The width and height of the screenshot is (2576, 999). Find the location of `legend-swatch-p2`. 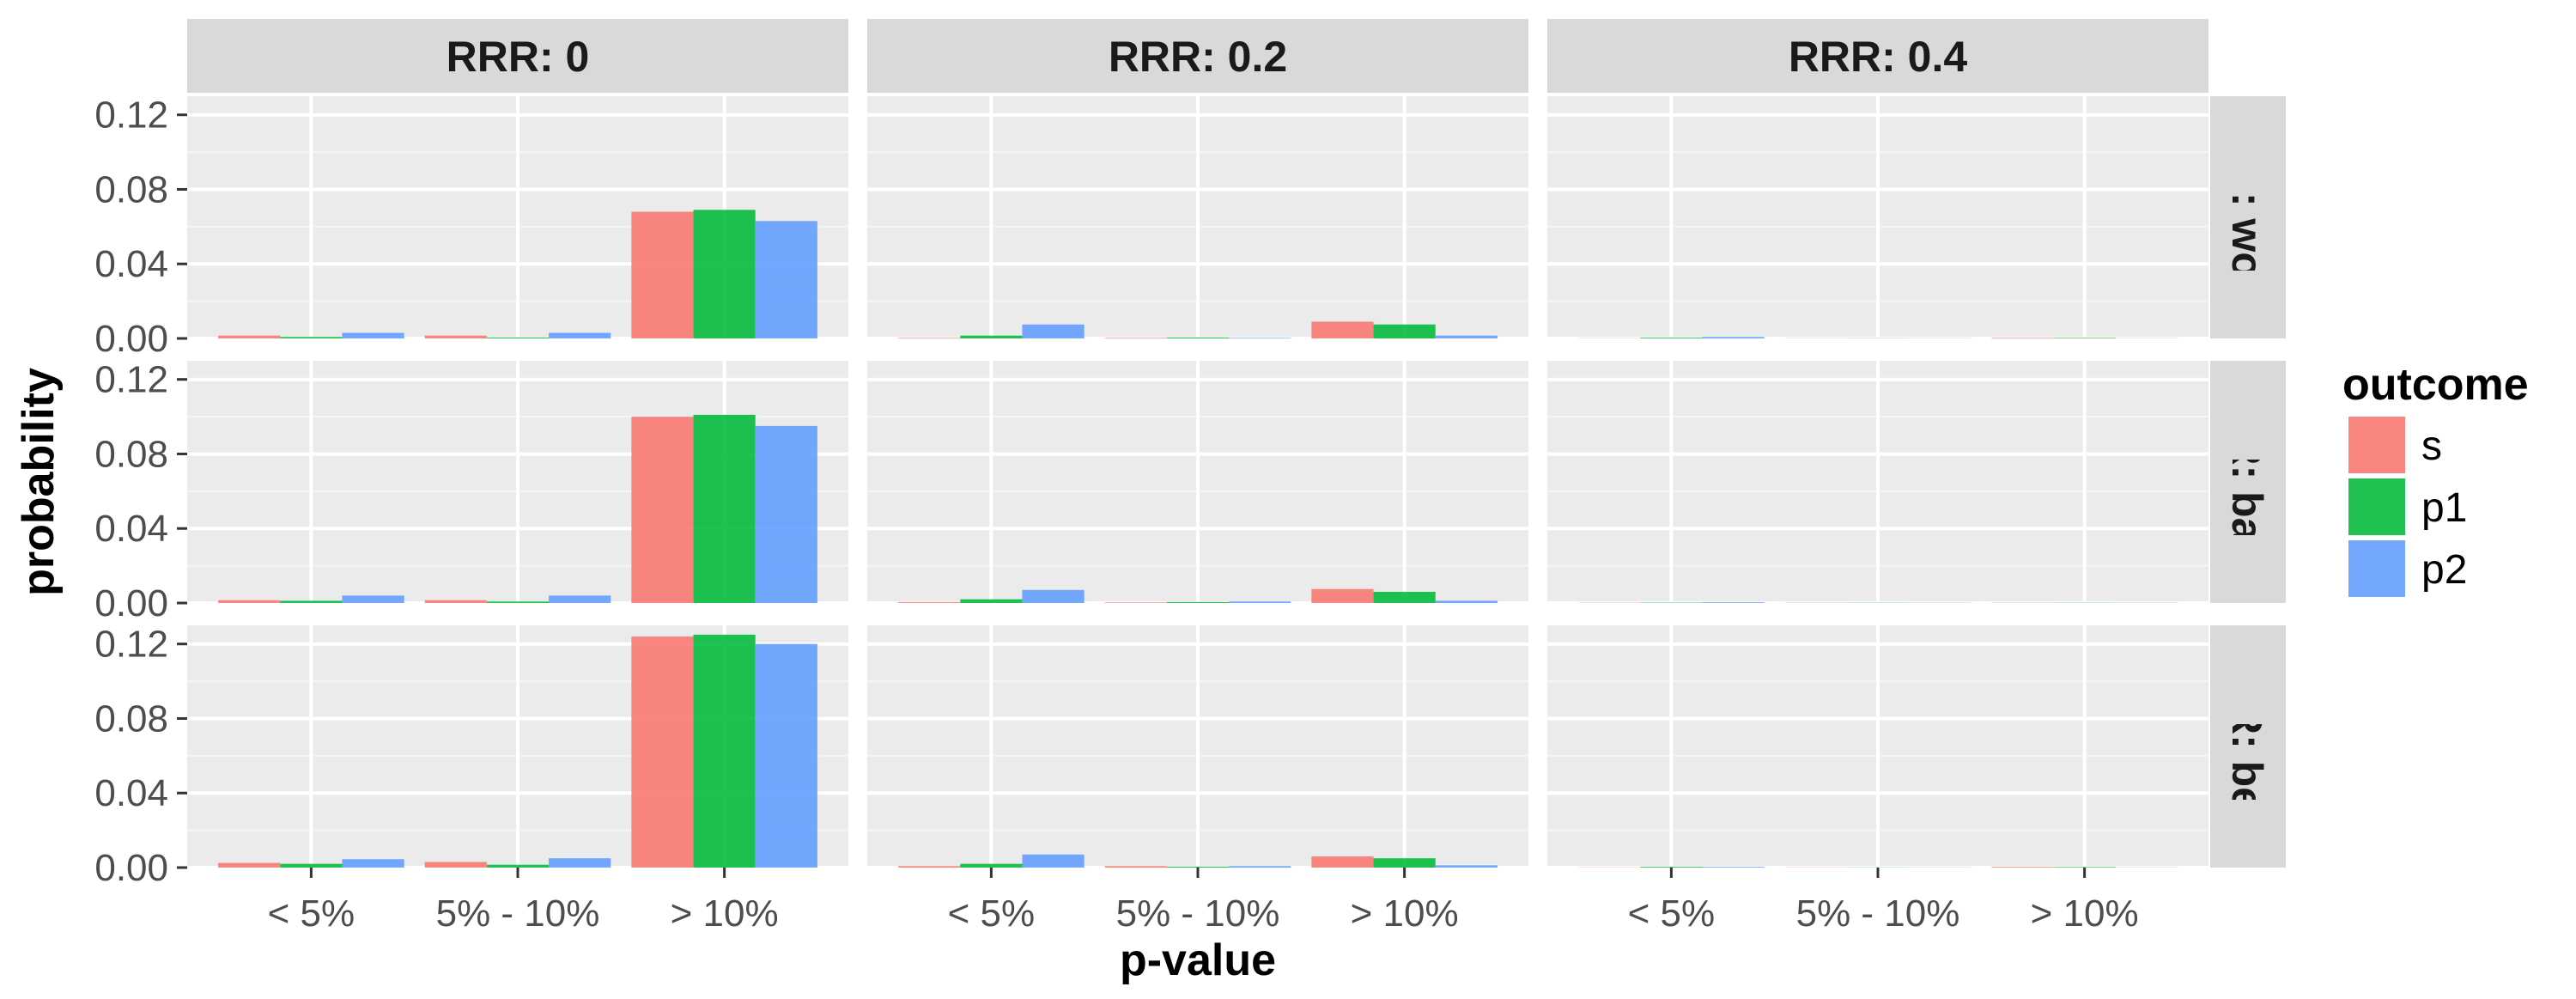

legend-swatch-p2 is located at coordinates (2376, 568).